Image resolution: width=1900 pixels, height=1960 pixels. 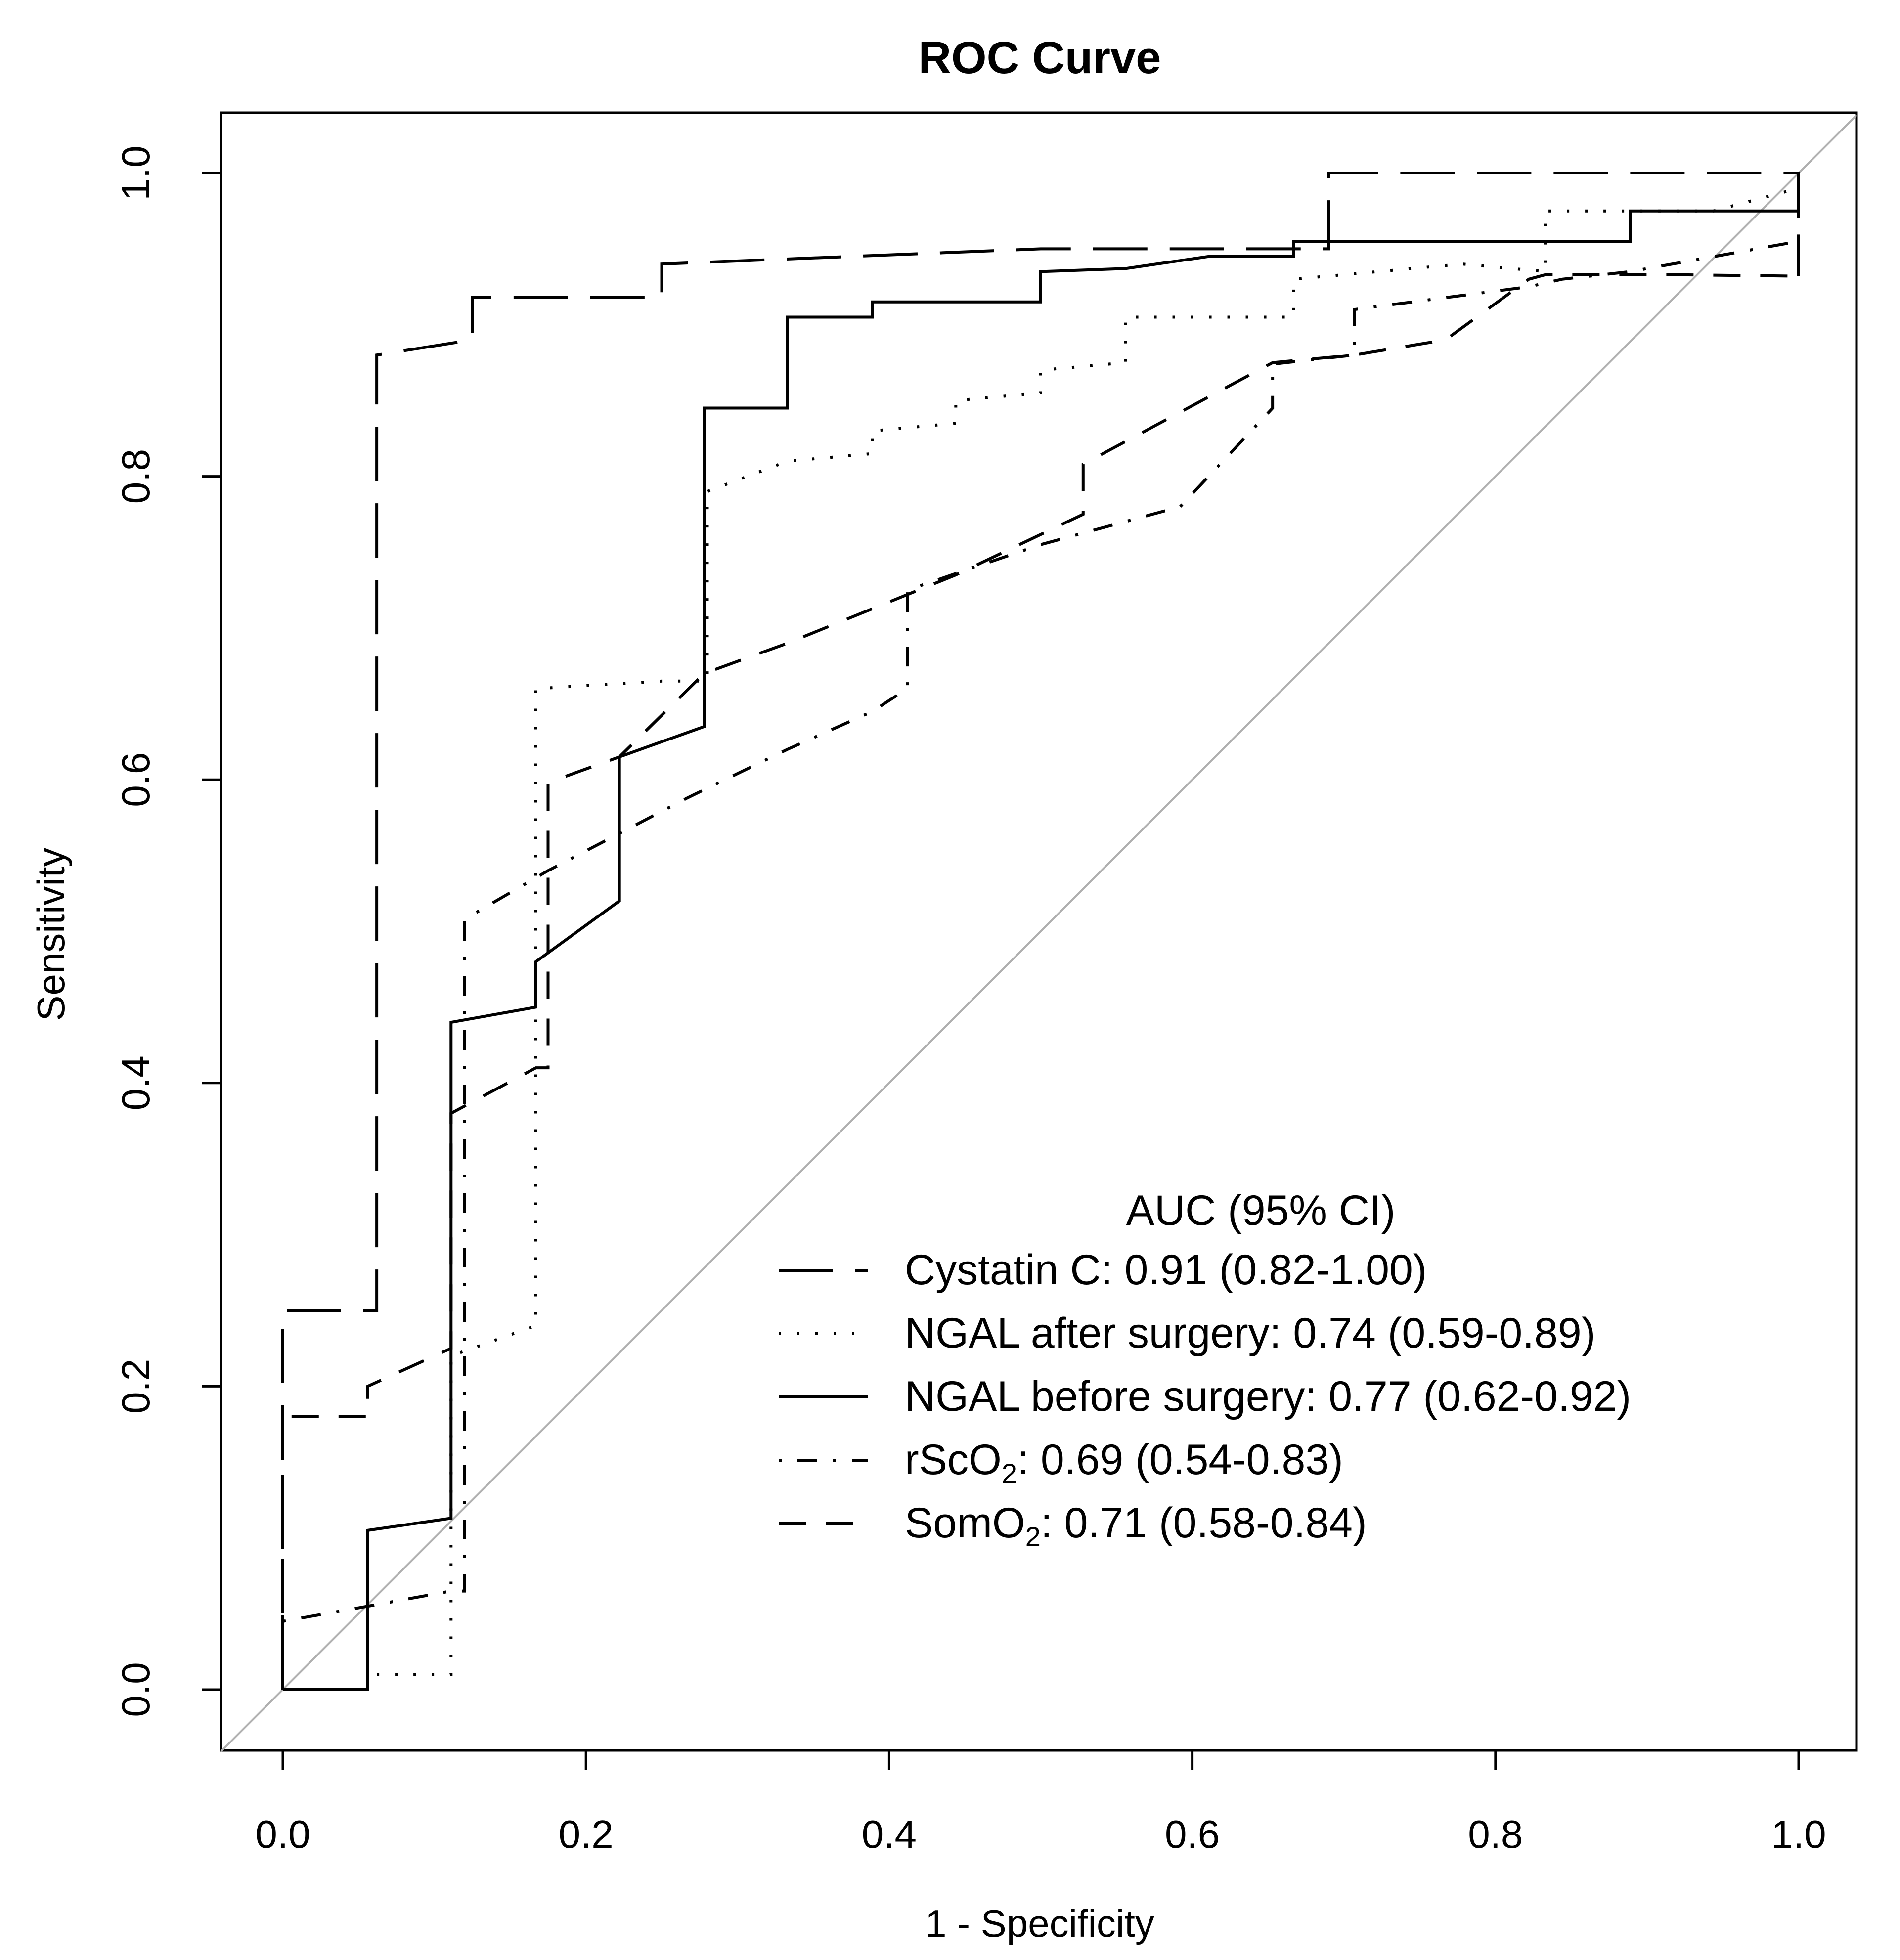 What do you see at coordinates (1040, 58) in the screenshot?
I see `chart-title: ROC Curve` at bounding box center [1040, 58].